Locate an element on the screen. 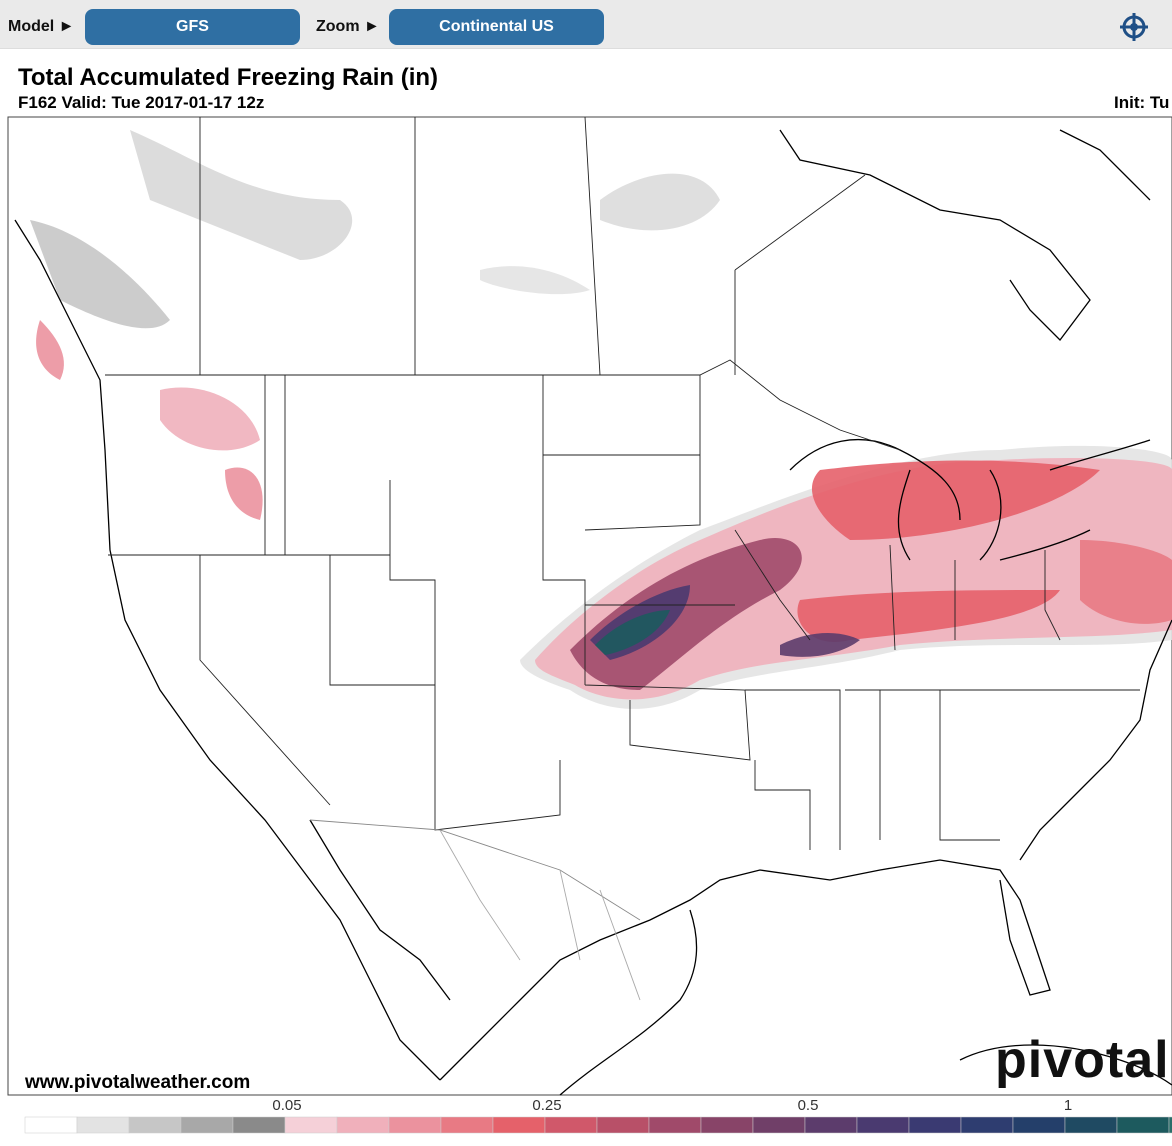 This screenshot has height=1146, width=1172. colorbar is located at coordinates (598, 1125).